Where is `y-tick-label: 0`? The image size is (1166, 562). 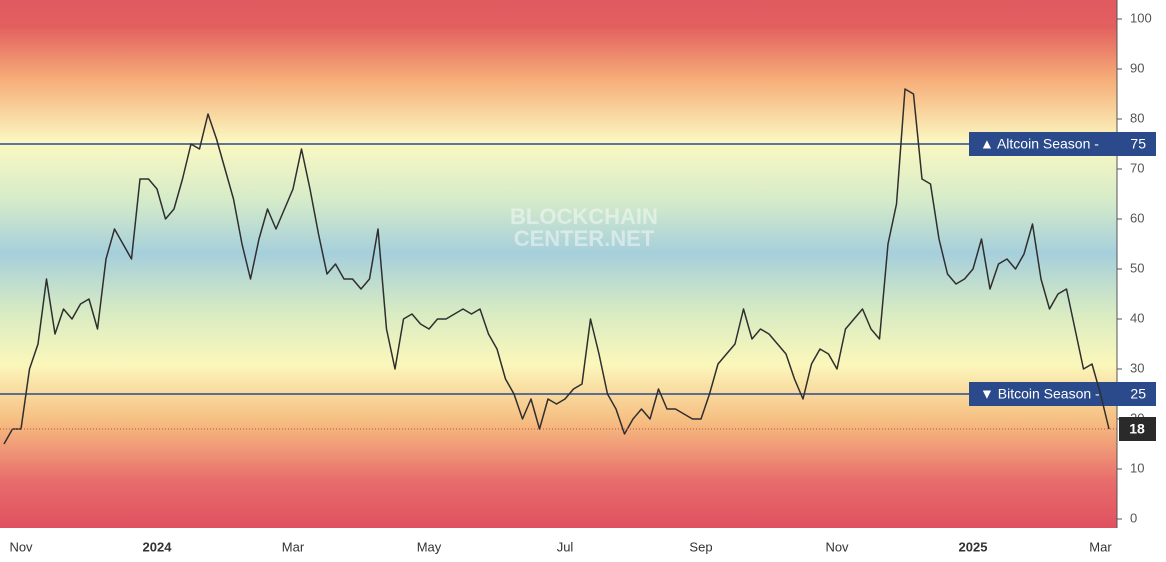
y-tick-label: 0 is located at coordinates (1133, 517).